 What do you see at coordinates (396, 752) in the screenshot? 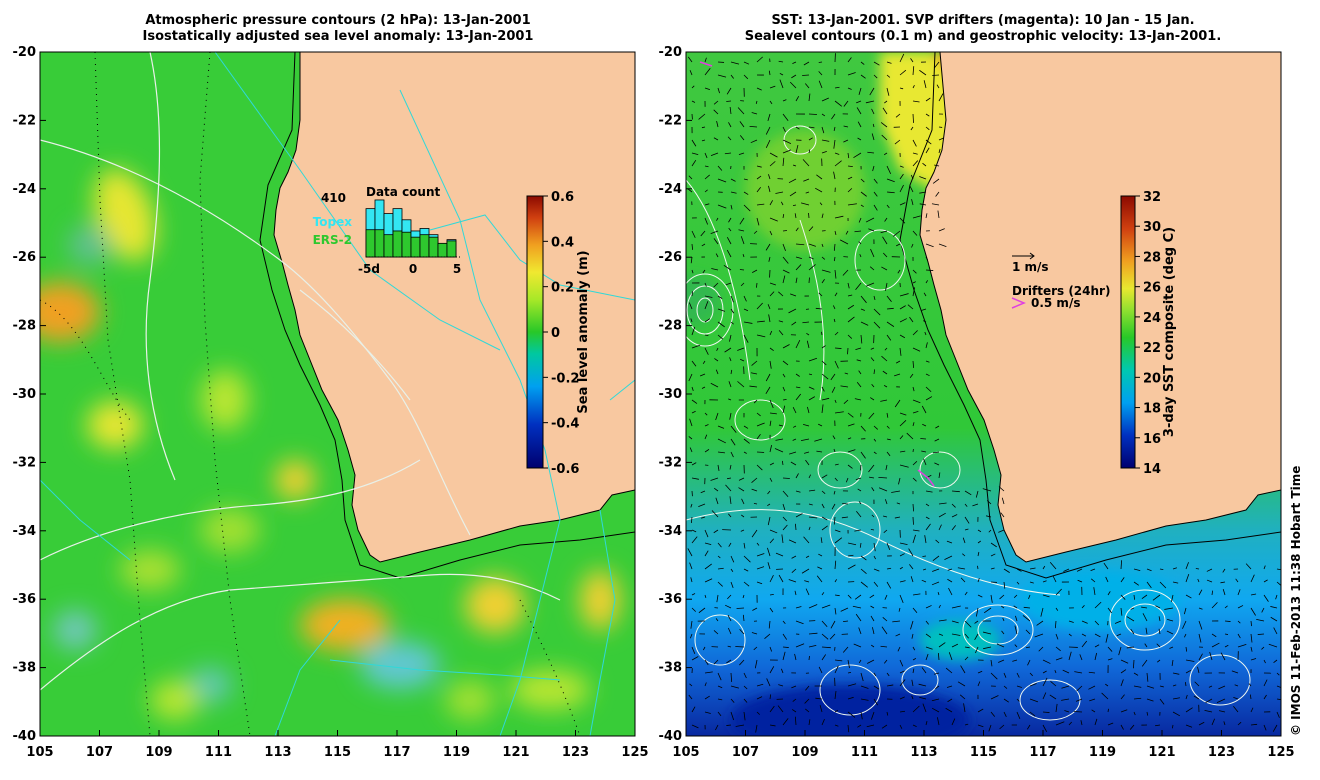
I see `left-lon-tick-label: 117` at bounding box center [396, 752].